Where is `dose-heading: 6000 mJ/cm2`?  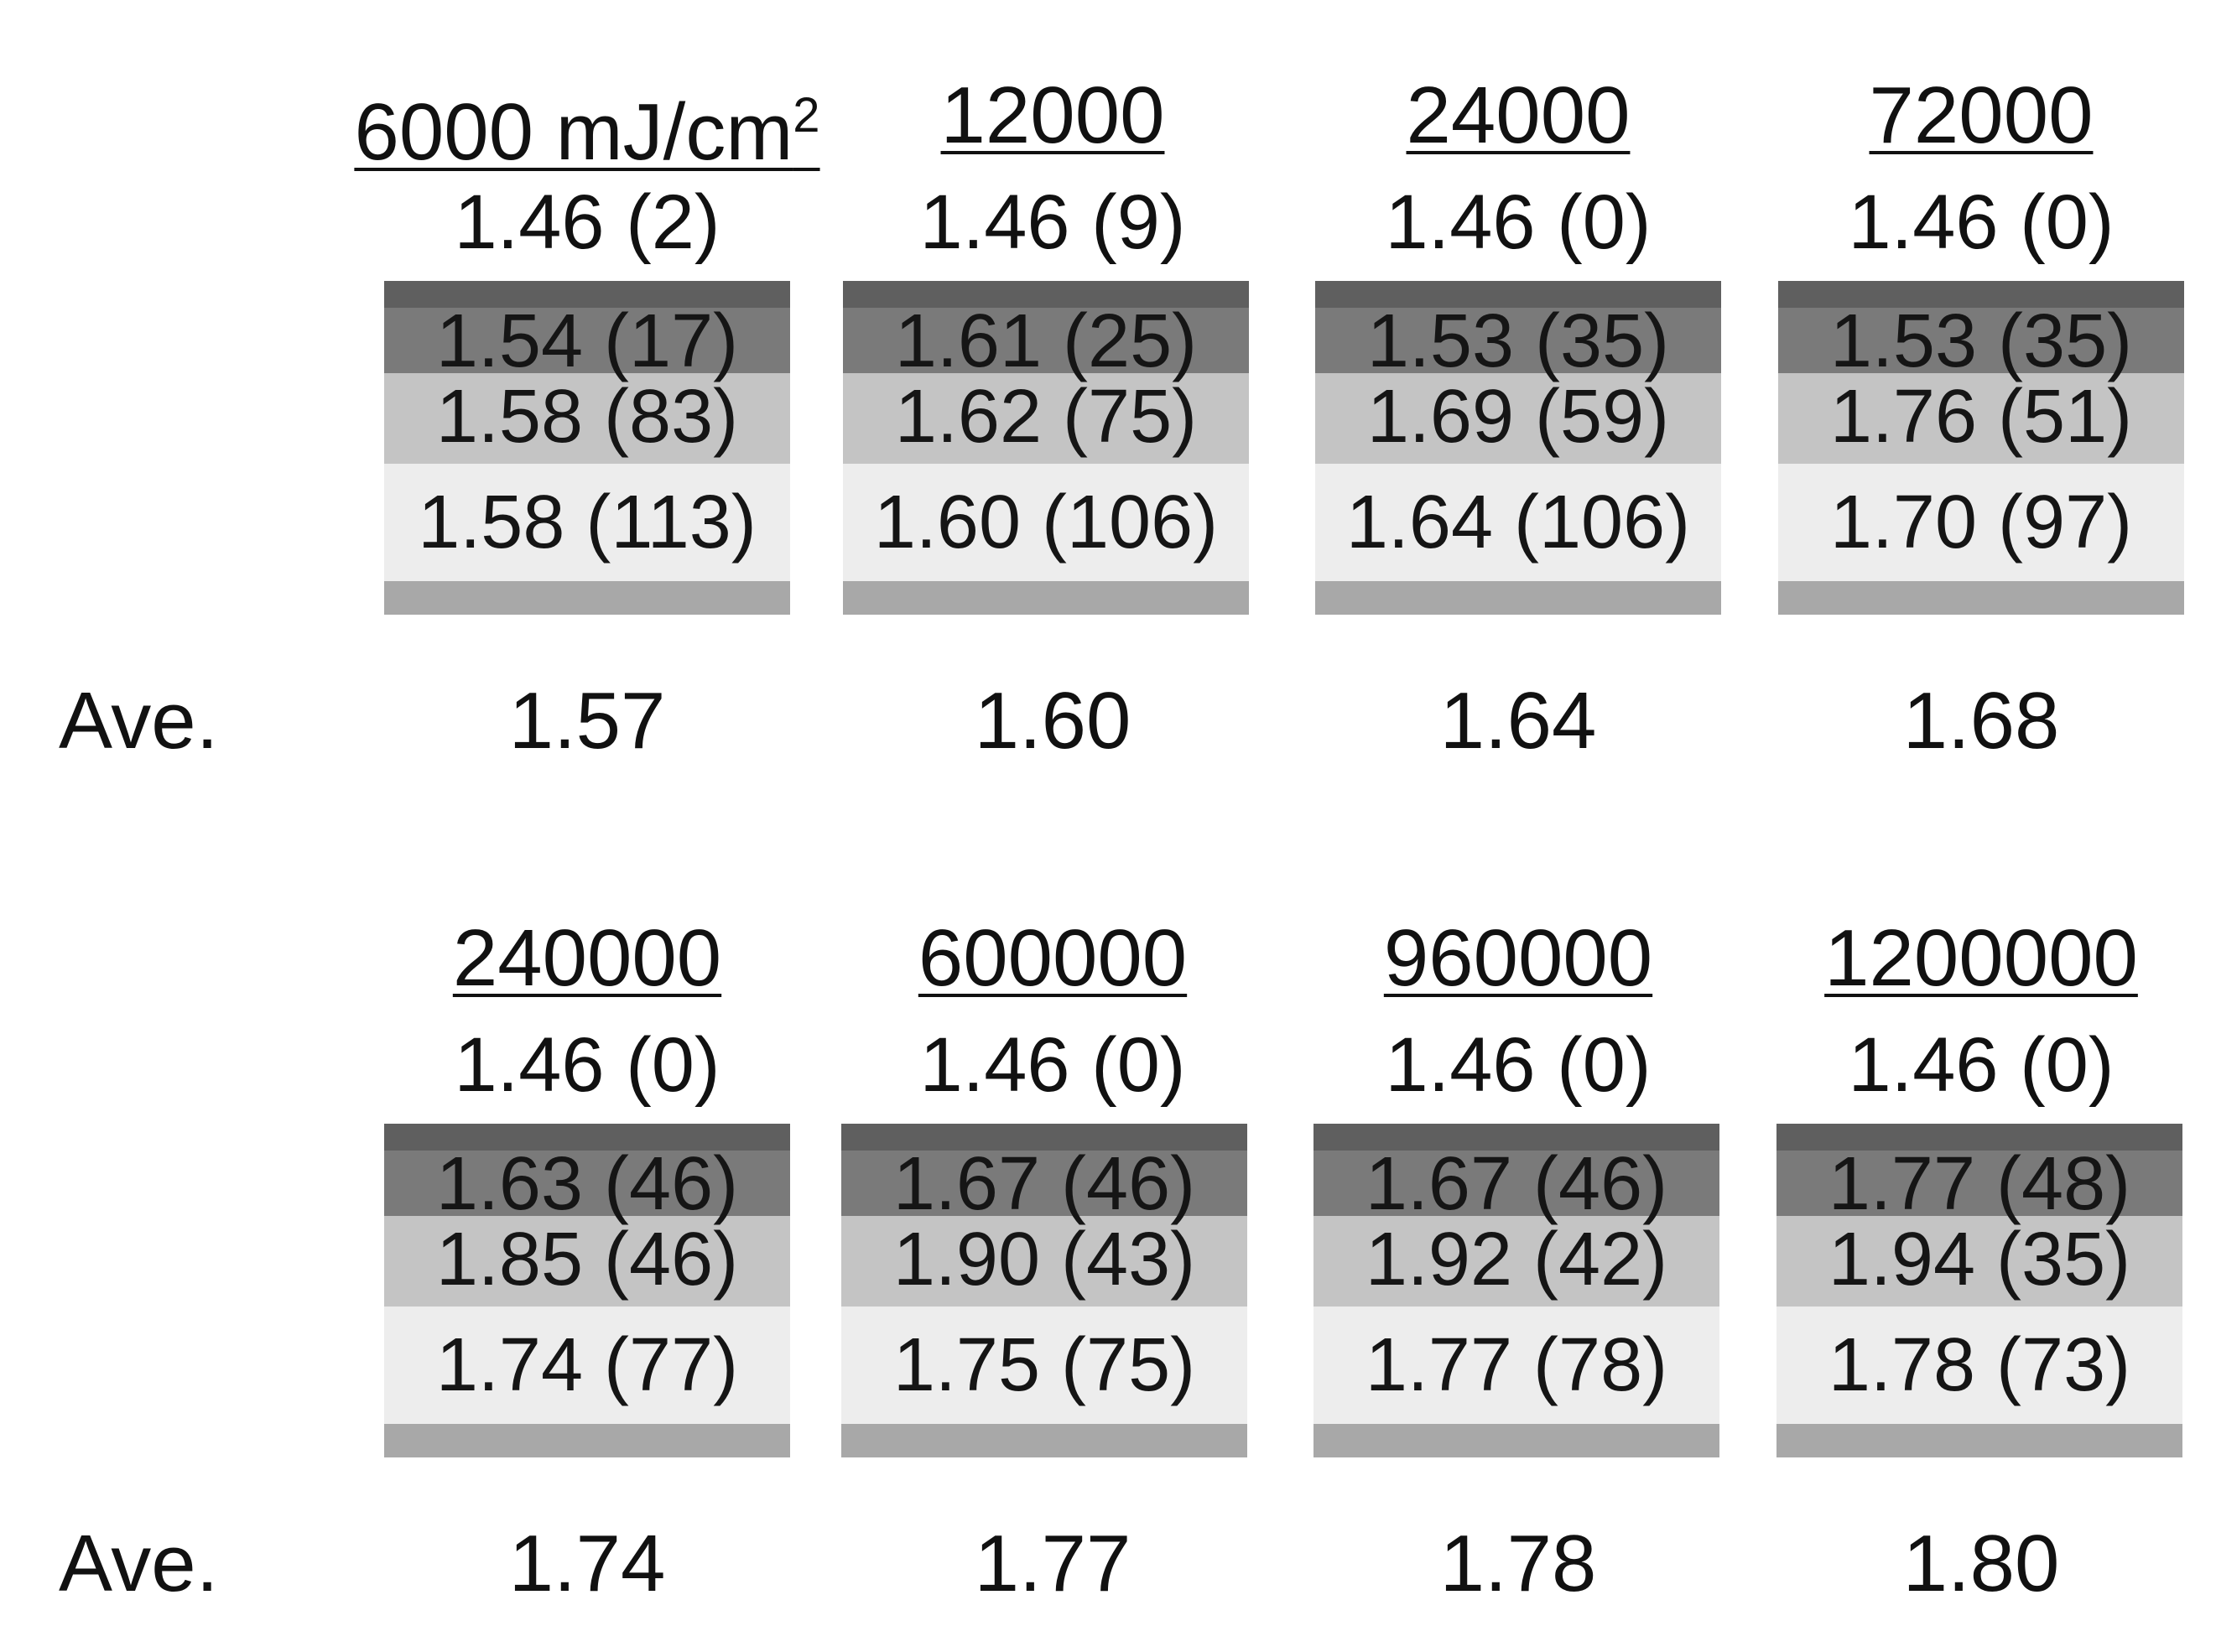 dose-heading: 6000 mJ/cm2 is located at coordinates (587, 124).